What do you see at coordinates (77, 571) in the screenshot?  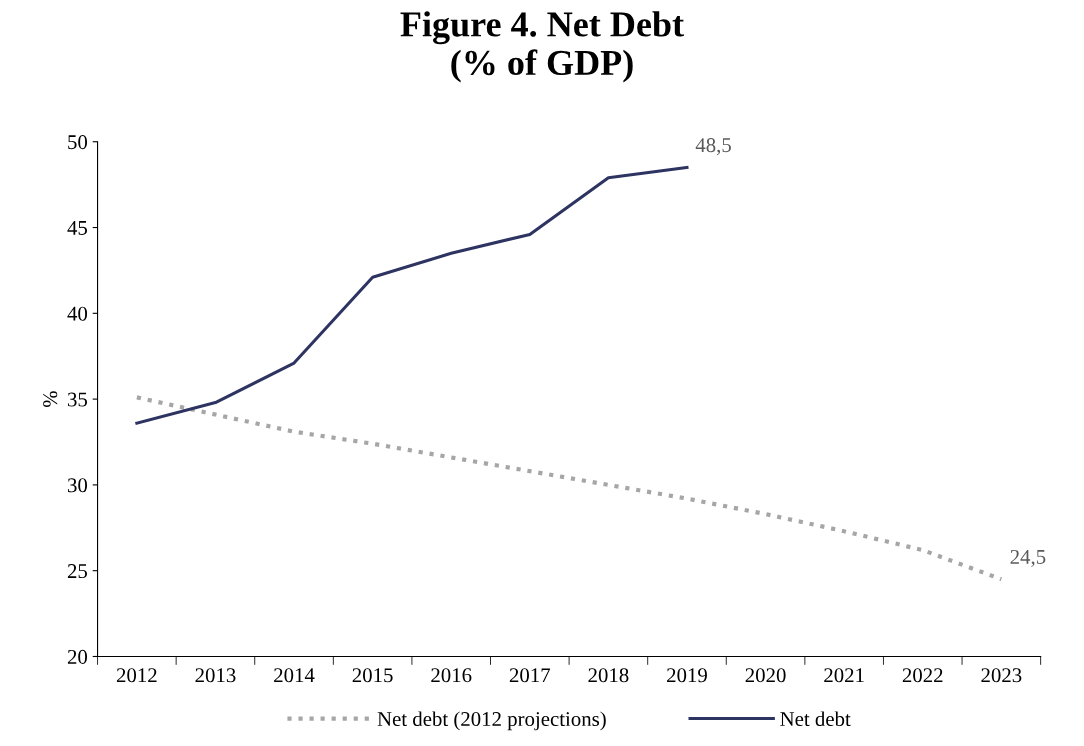 I see `y-tick-label: 25` at bounding box center [77, 571].